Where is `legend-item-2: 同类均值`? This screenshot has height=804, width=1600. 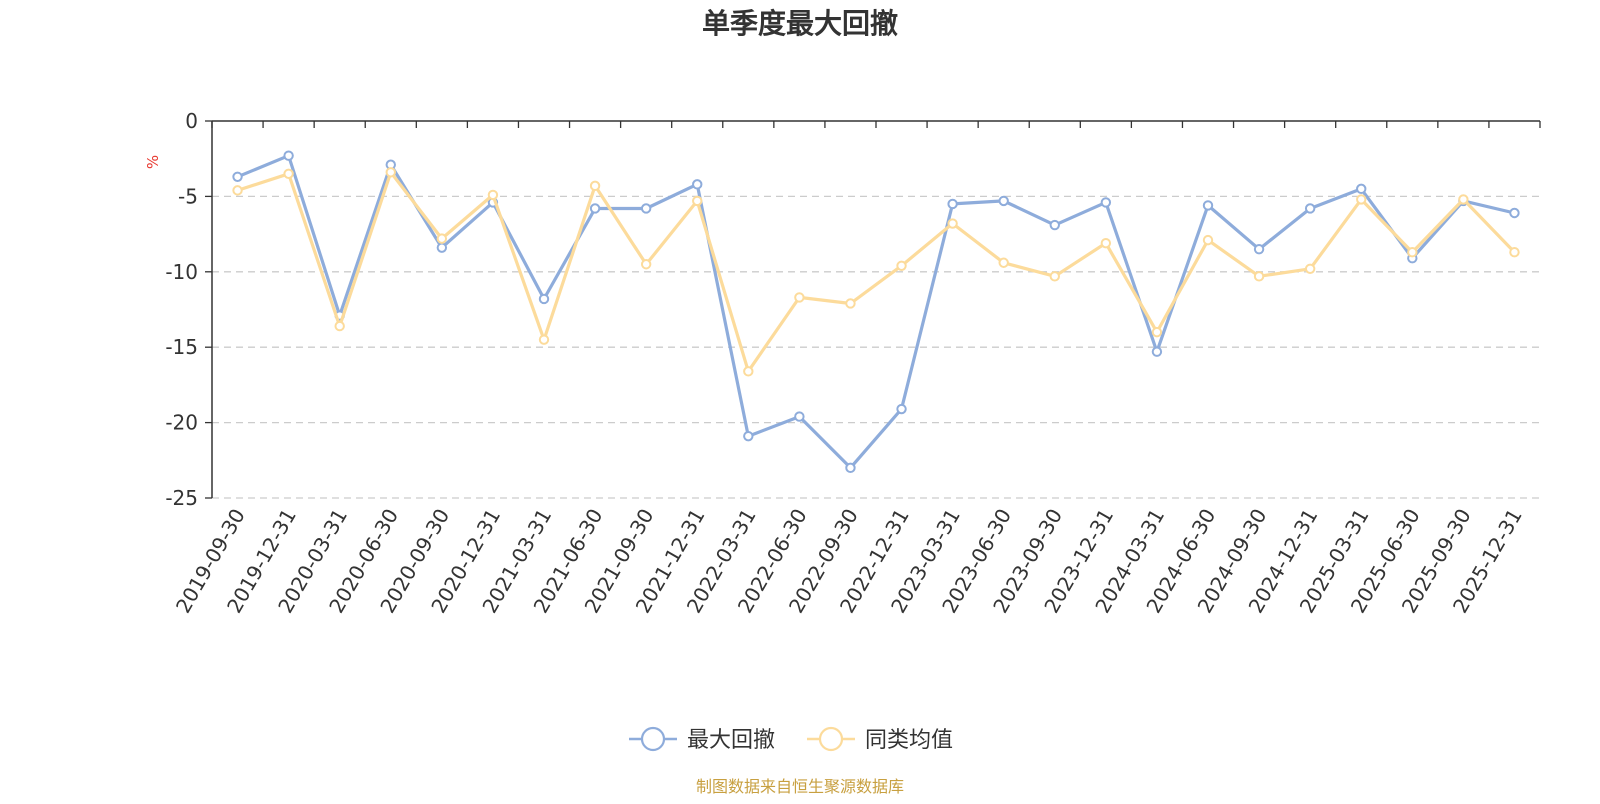 legend-item-2: 同类均值 is located at coordinates (880, 739).